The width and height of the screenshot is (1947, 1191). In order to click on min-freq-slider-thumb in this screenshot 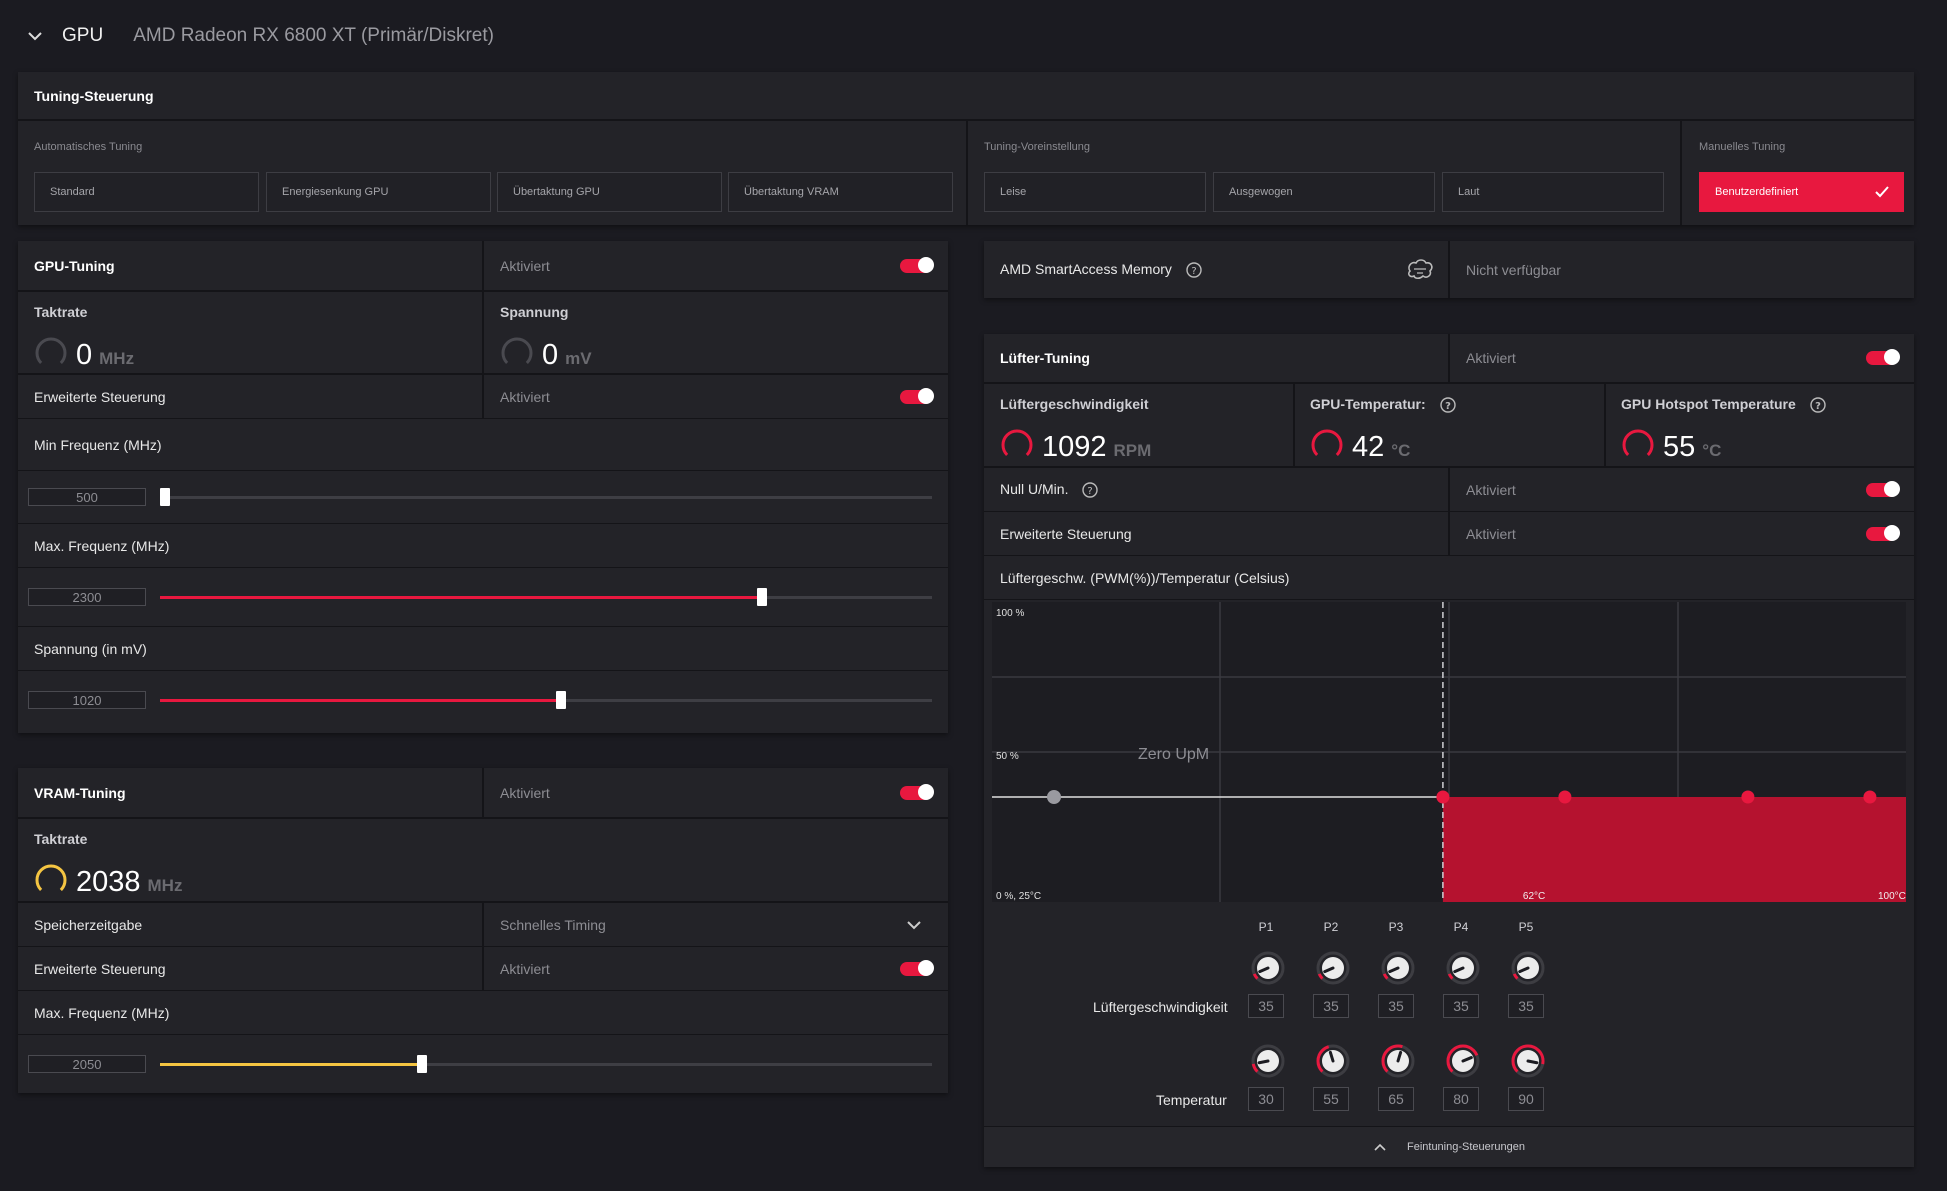, I will do `click(165, 497)`.